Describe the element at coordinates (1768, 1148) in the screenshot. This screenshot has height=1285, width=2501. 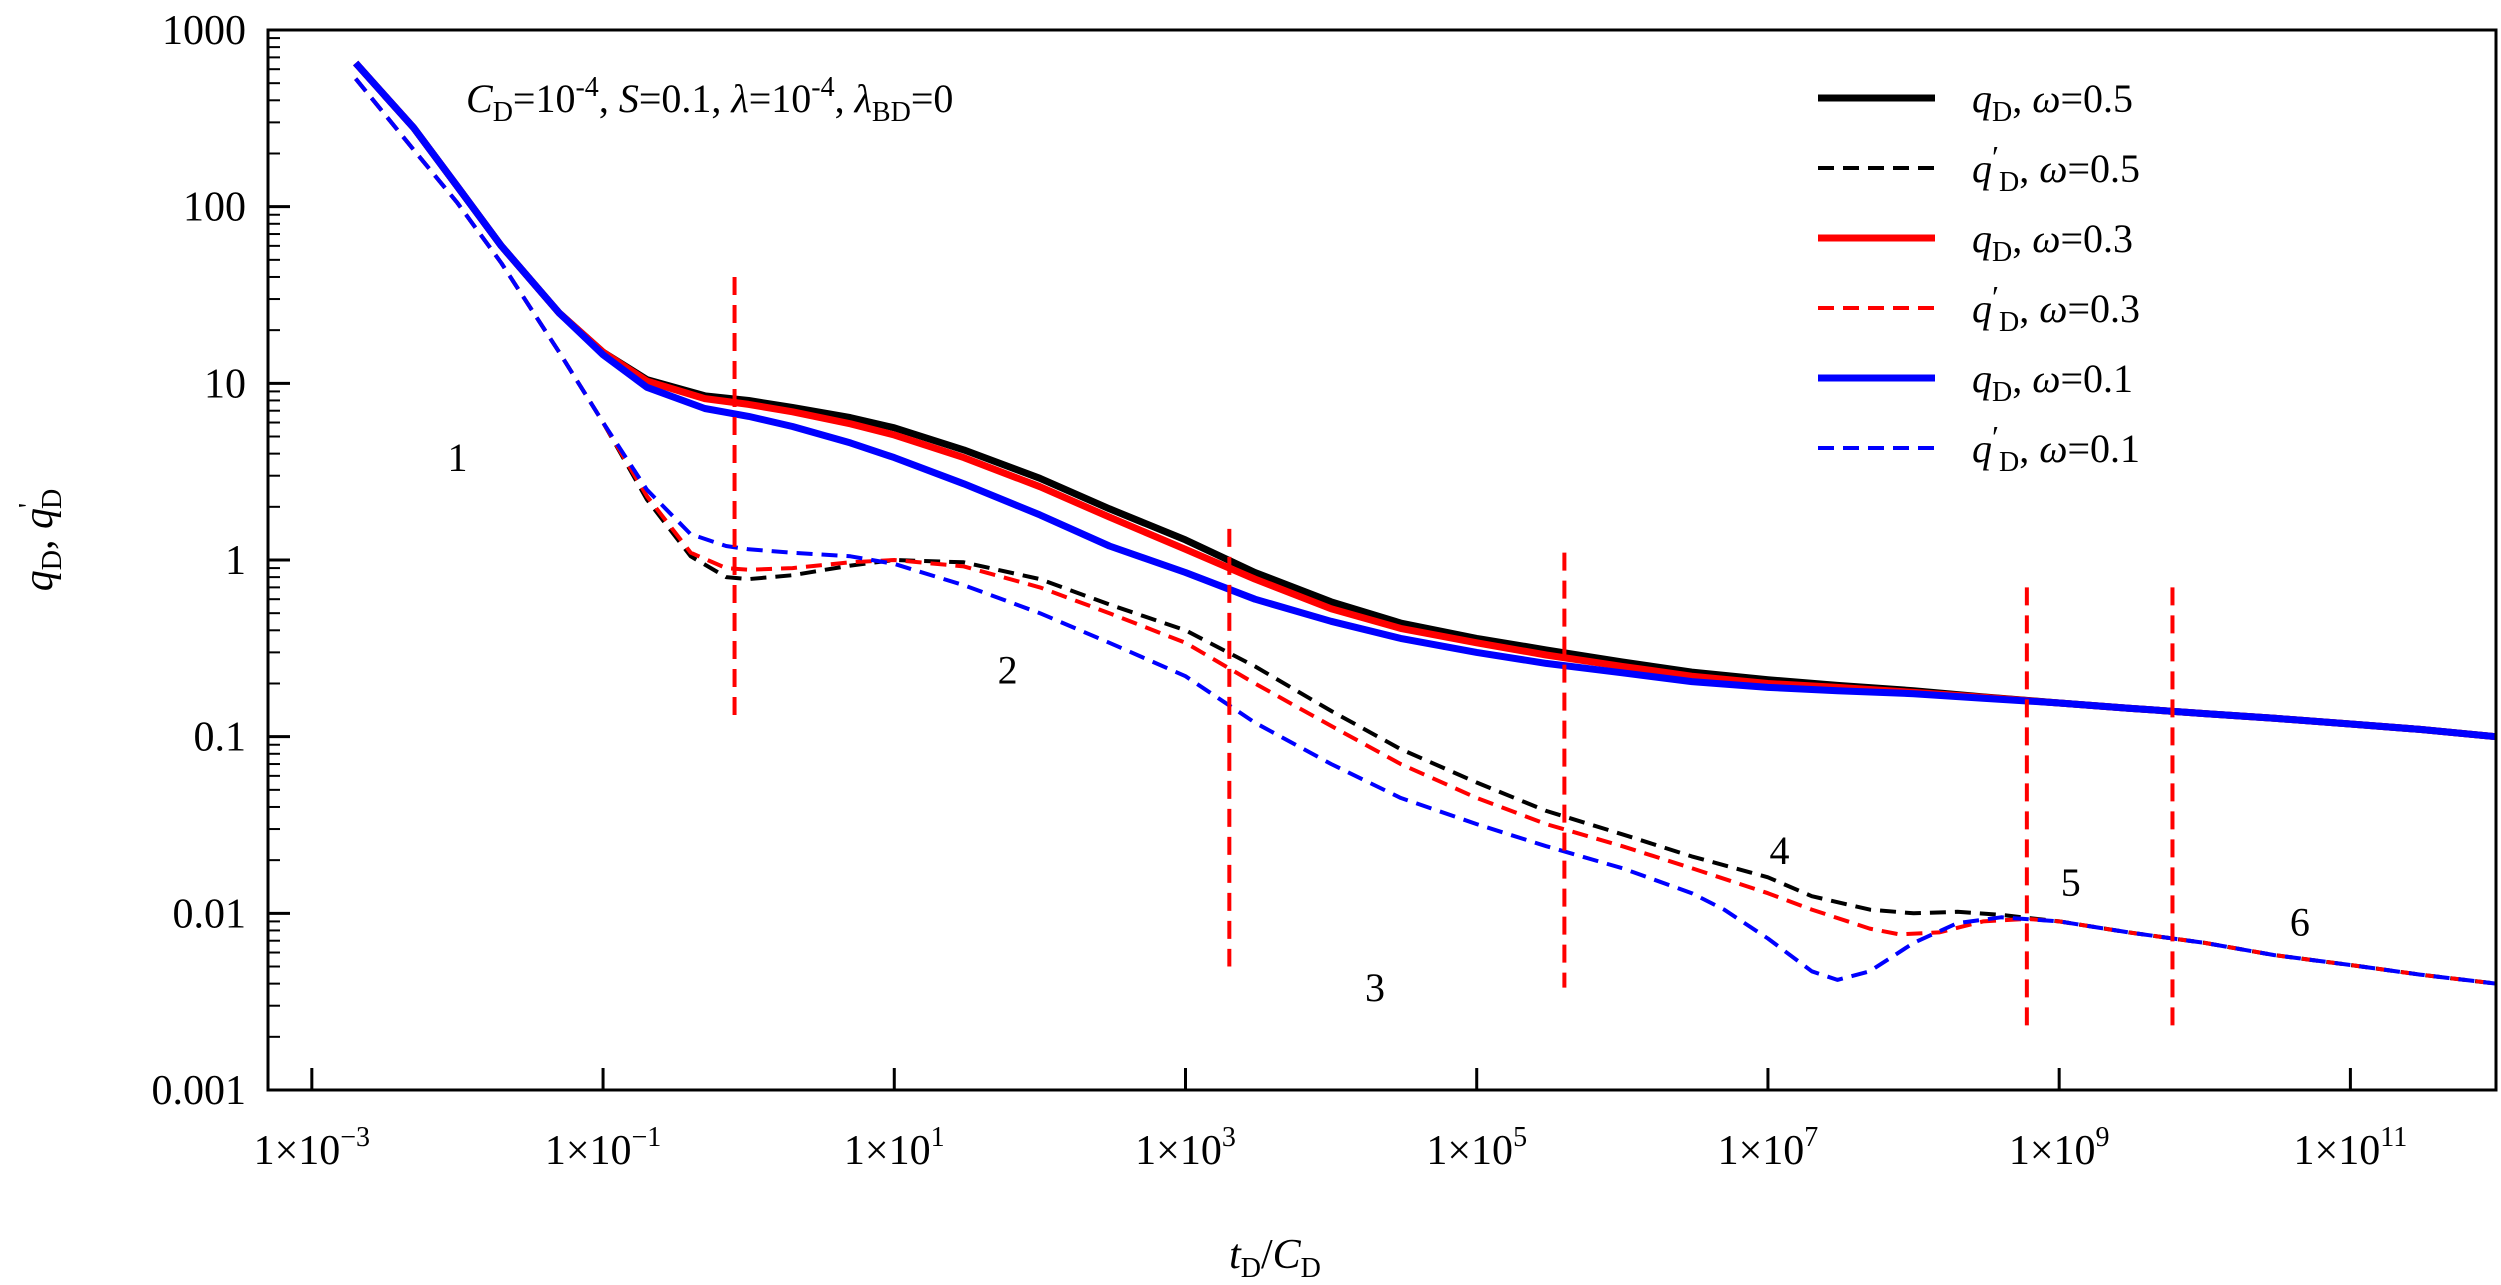
I see `x-tick-label: 1×10⁷` at that location.